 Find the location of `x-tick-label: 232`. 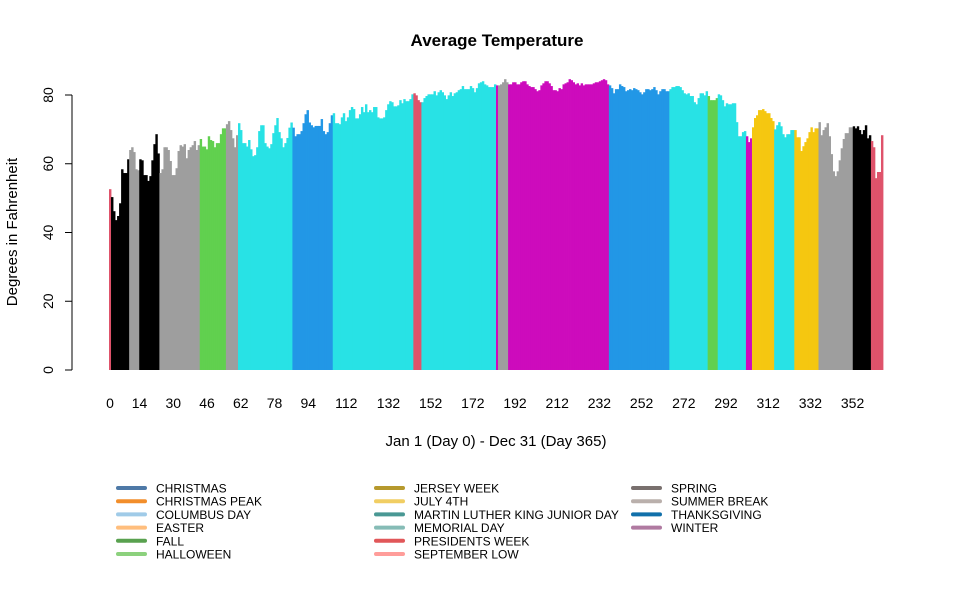

x-tick-label: 232 is located at coordinates (600, 403).